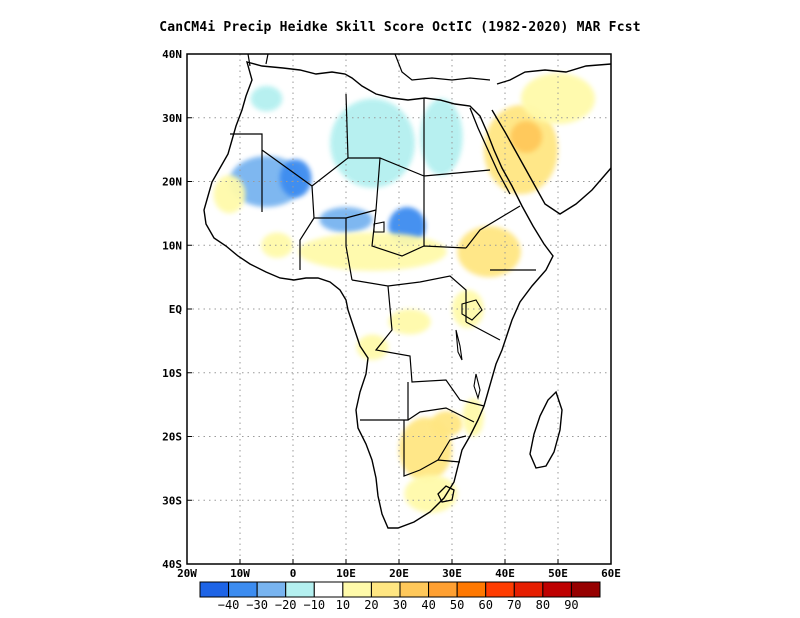  I want to click on skill-region-sahel-positive, so click(372, 251).